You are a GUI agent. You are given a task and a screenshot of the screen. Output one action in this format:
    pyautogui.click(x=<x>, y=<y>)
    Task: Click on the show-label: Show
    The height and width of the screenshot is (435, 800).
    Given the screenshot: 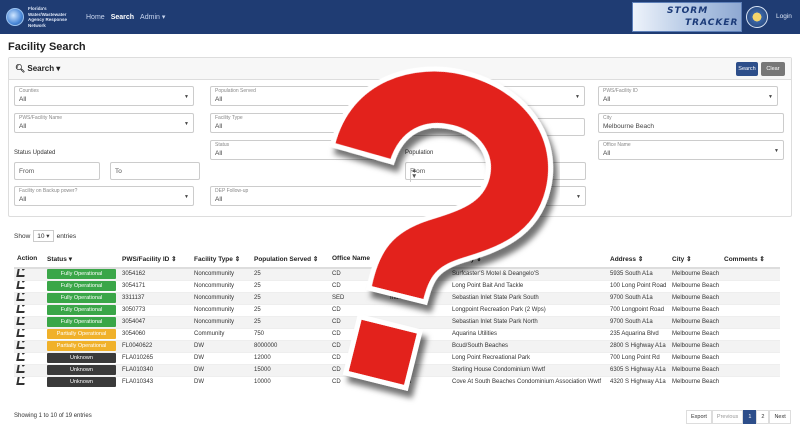 What is the action you would take?
    pyautogui.click(x=22, y=236)
    